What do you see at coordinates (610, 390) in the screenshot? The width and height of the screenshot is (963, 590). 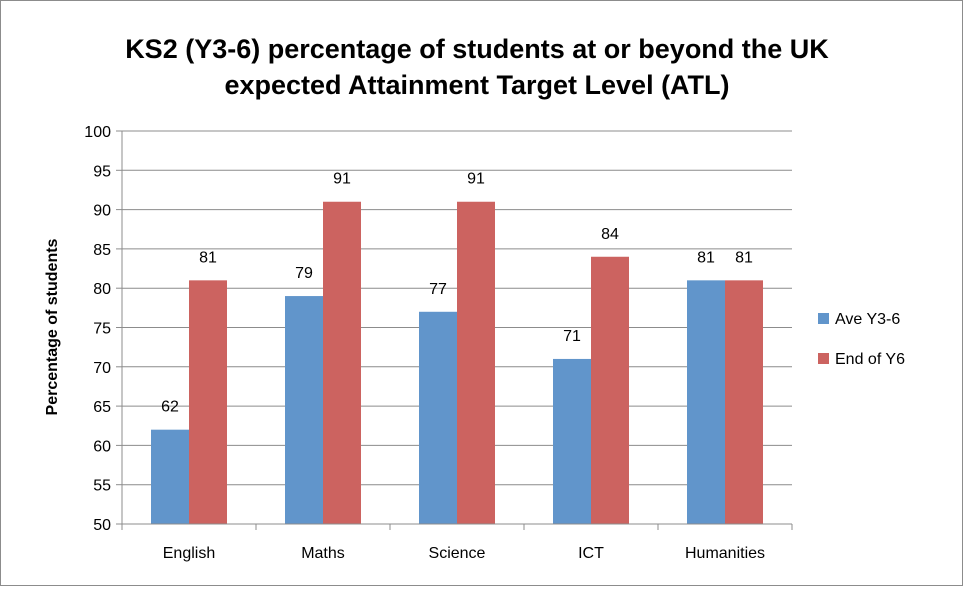 I see `bar-ict-end-of-y6` at bounding box center [610, 390].